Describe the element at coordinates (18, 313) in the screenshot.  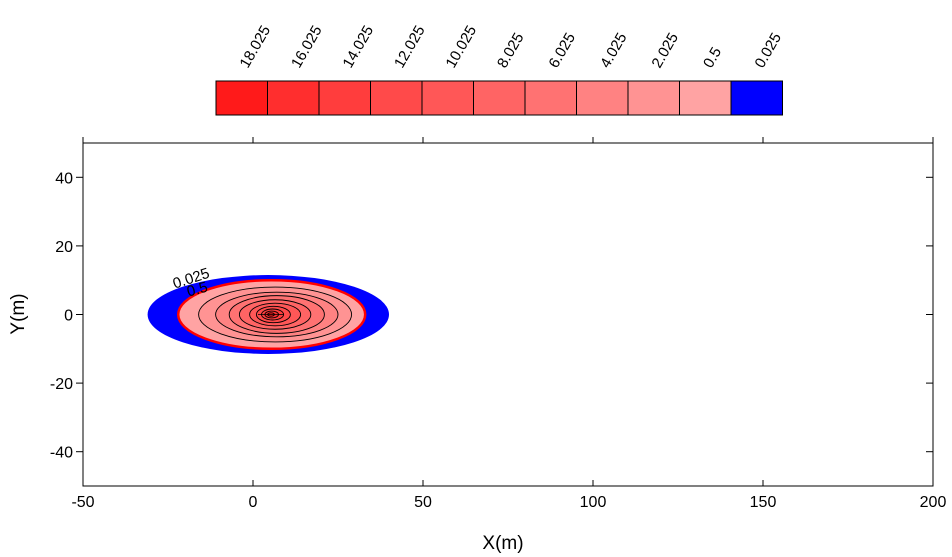
I see `y-axis-label: Y(m)` at that location.